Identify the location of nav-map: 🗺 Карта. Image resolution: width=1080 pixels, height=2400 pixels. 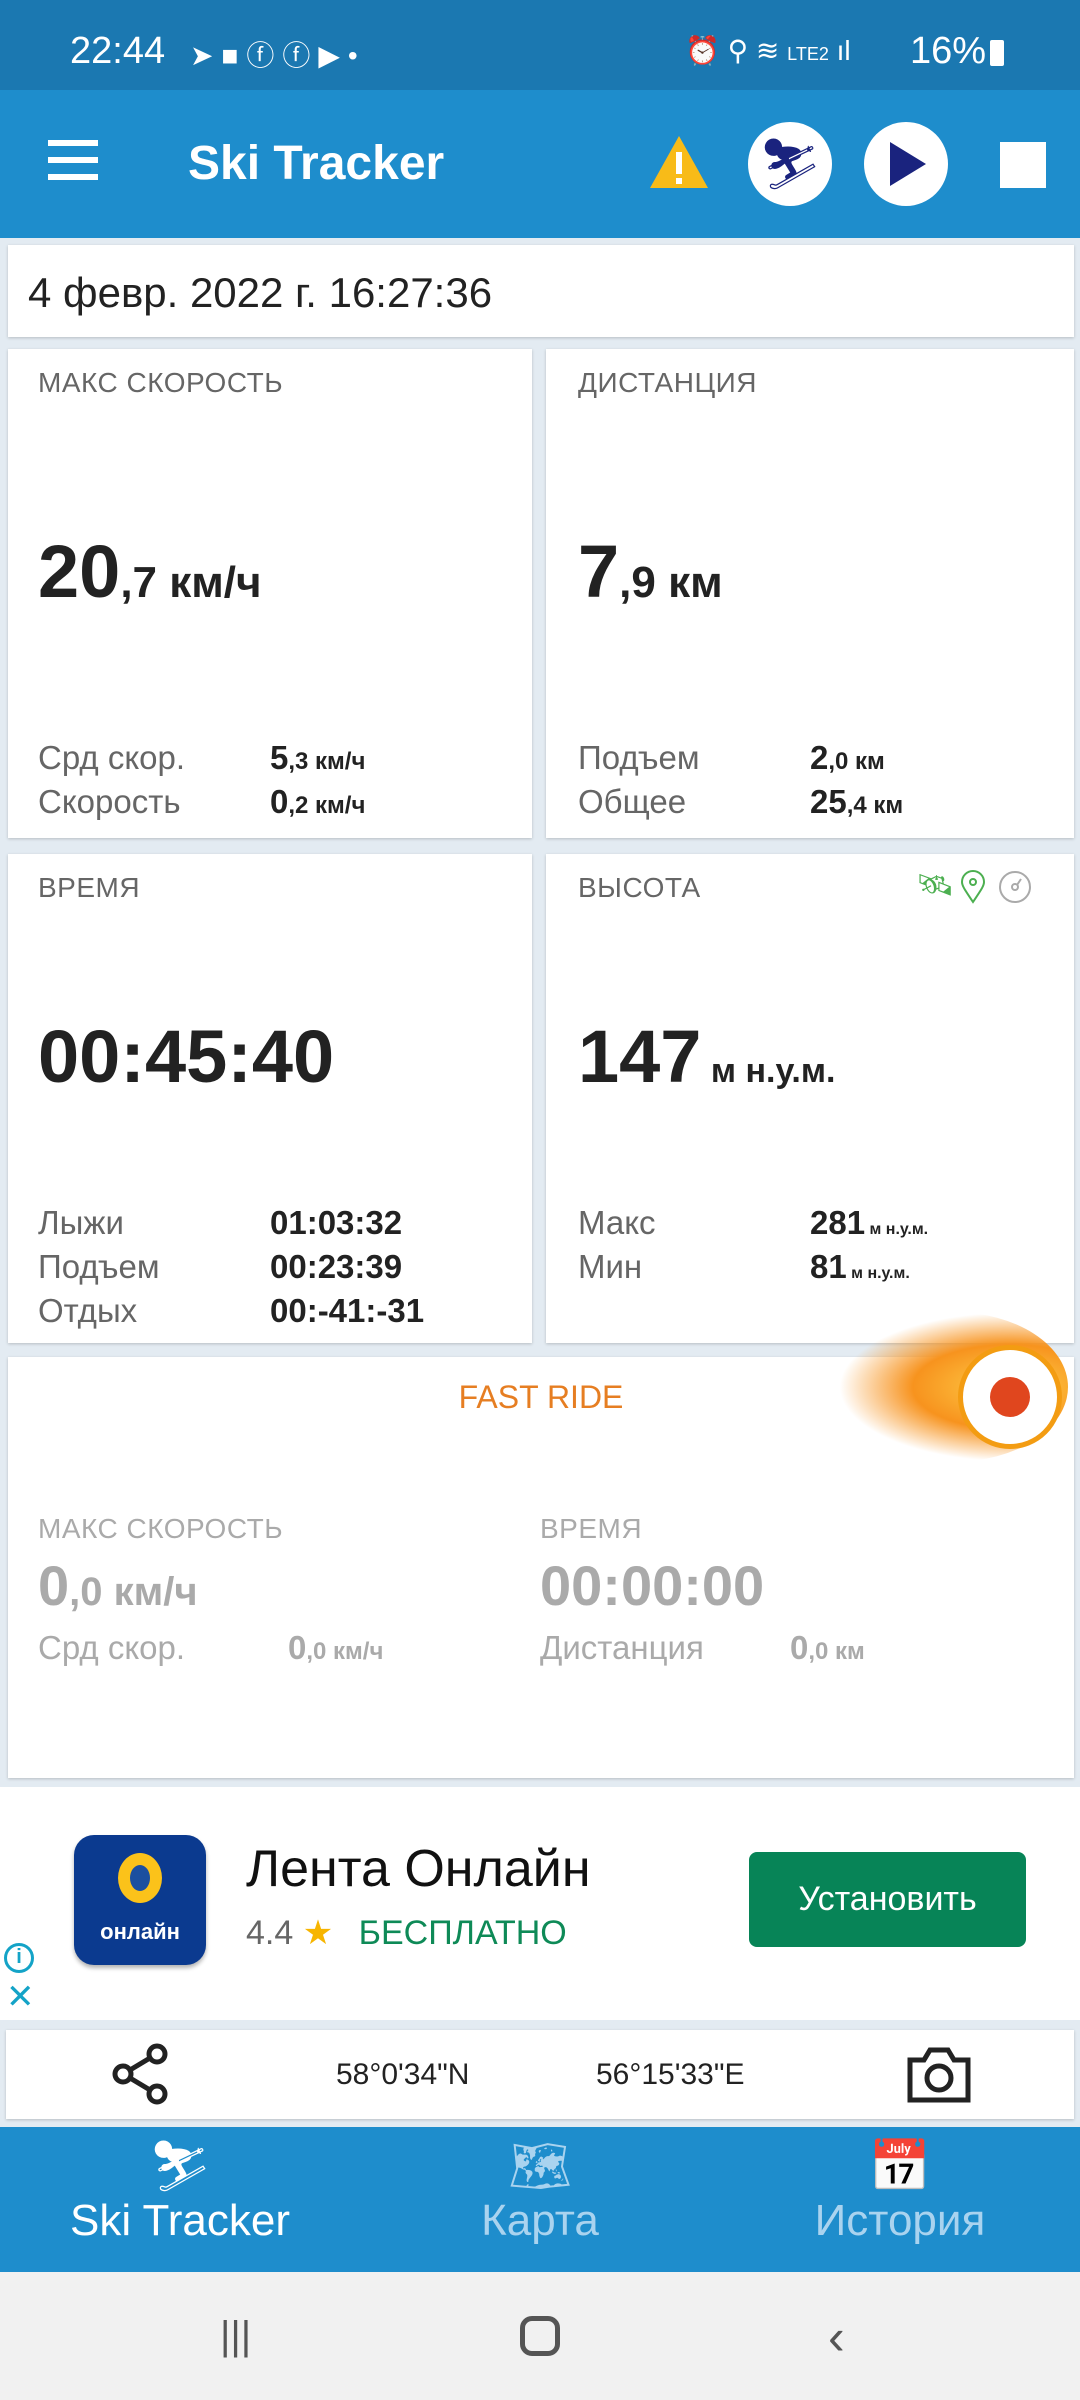
(540, 2199).